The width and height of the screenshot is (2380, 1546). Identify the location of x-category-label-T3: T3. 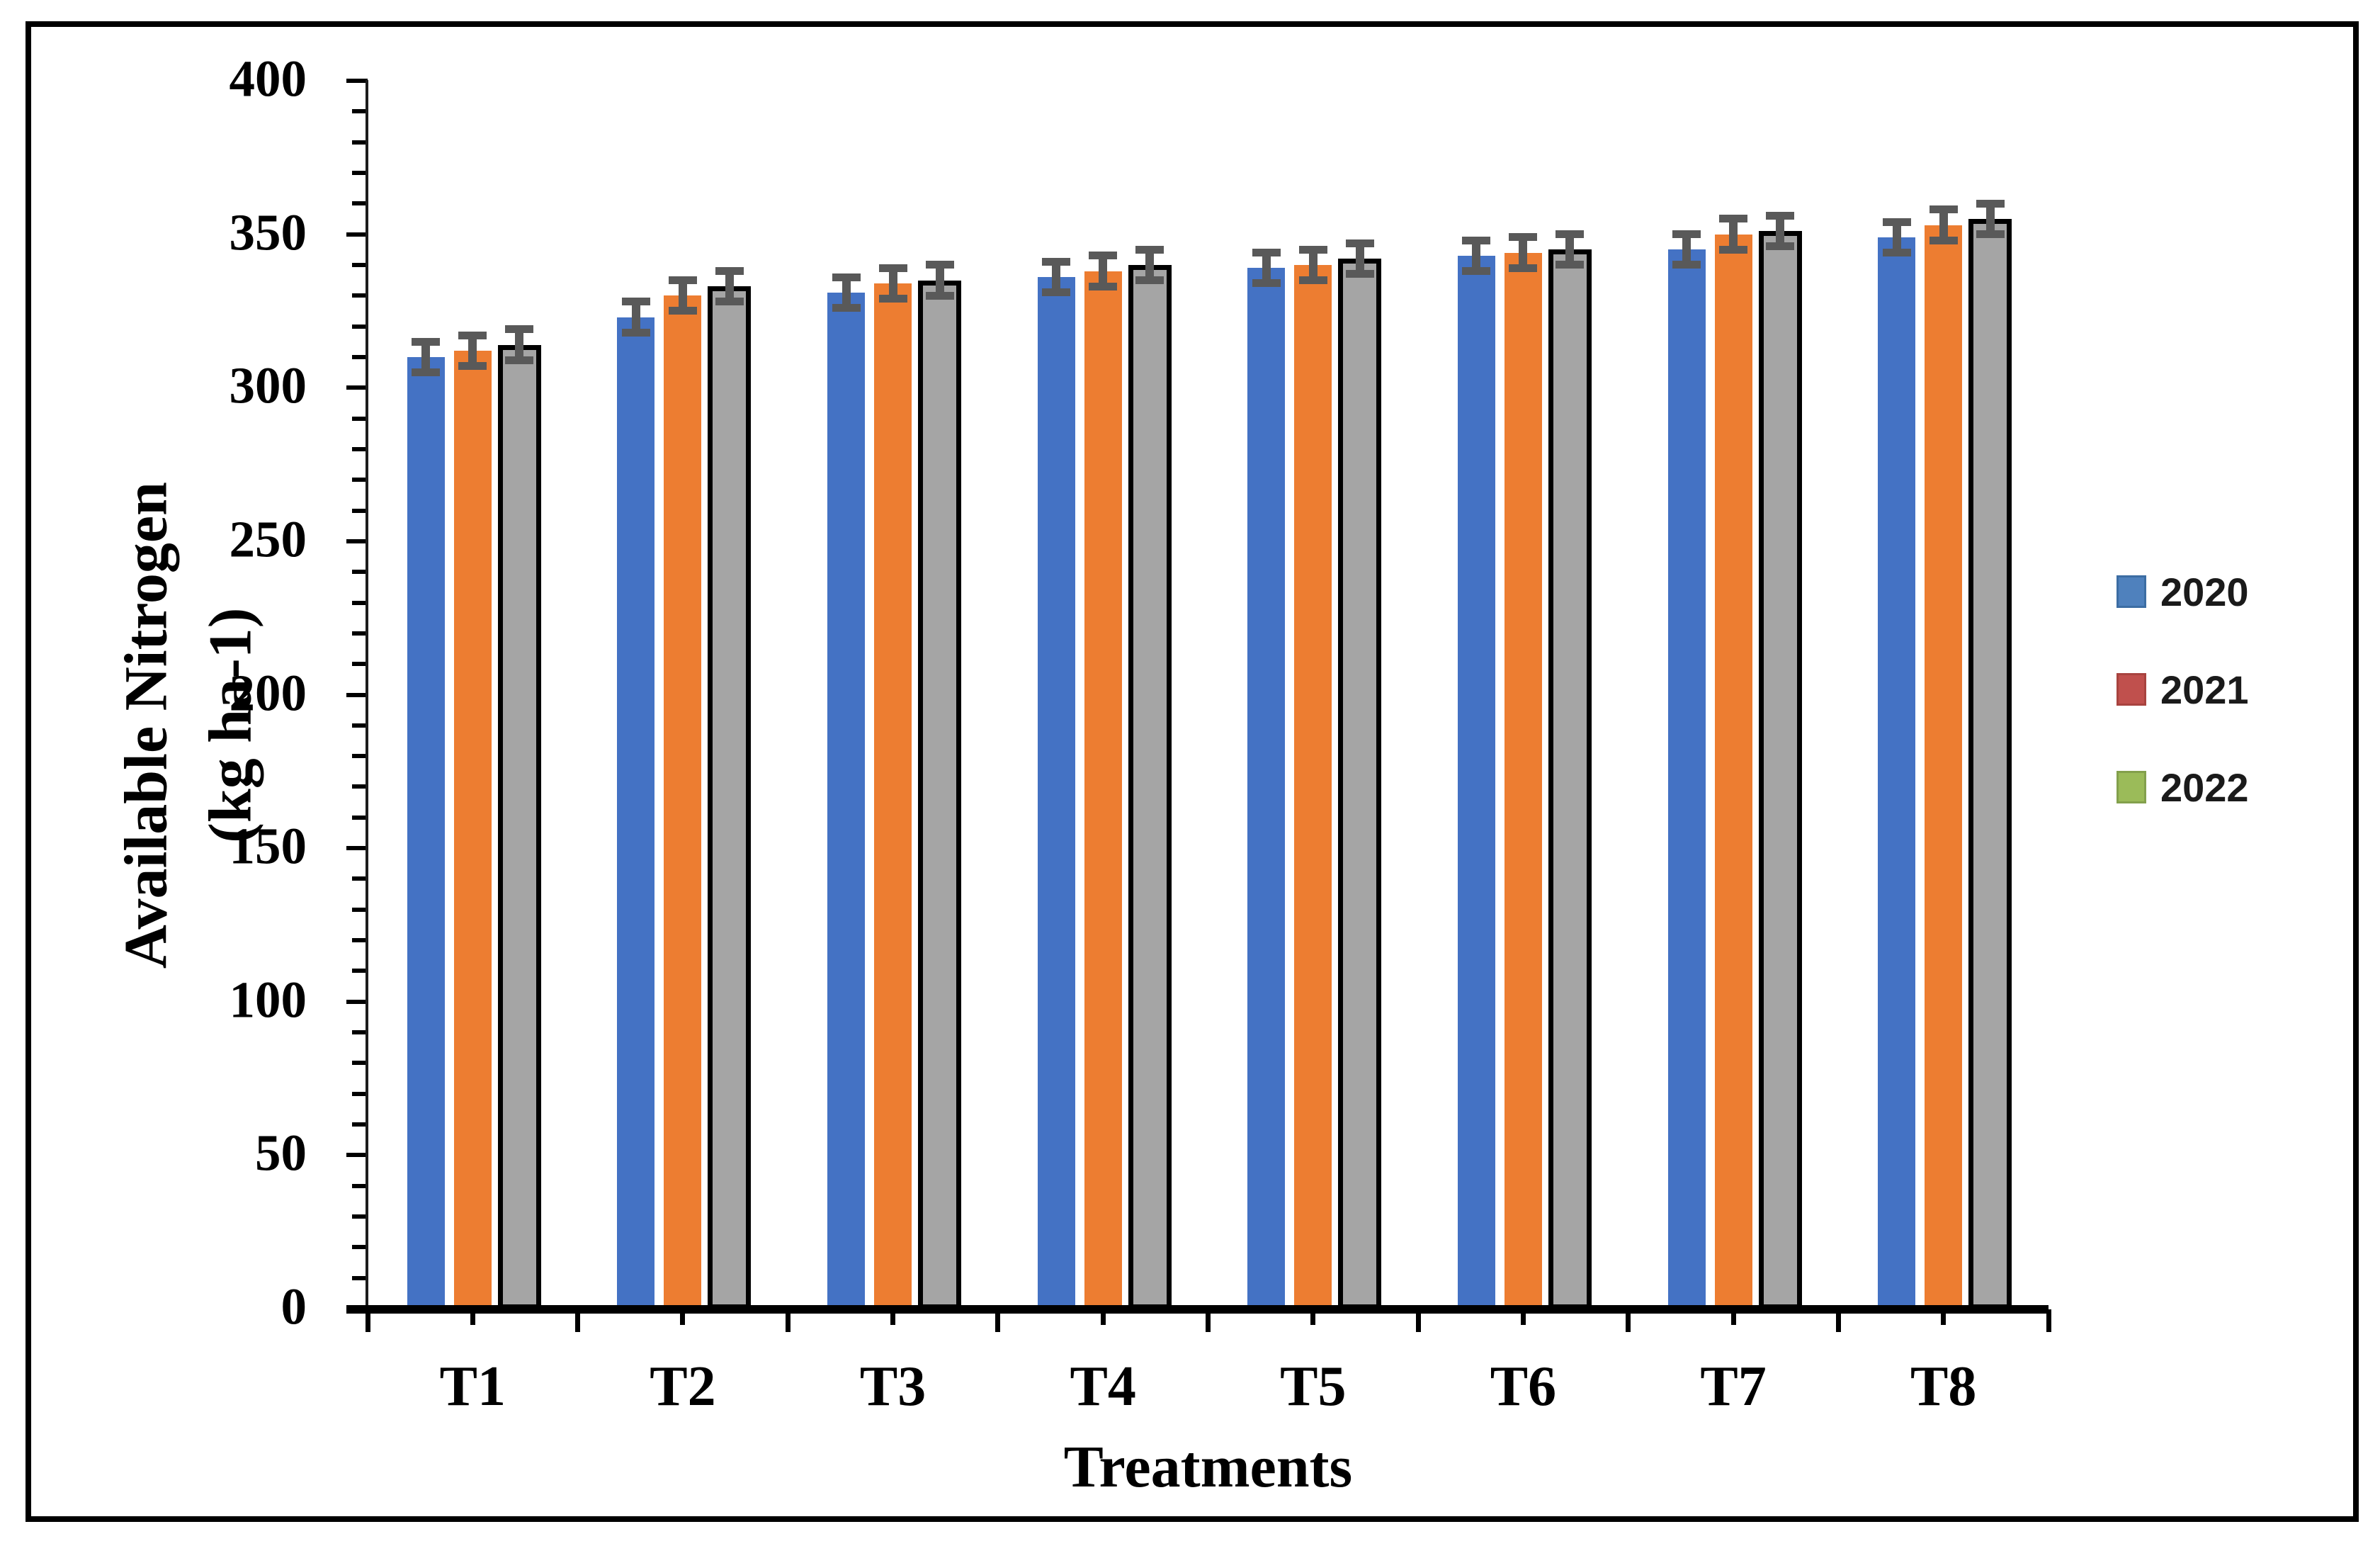
(892, 1386).